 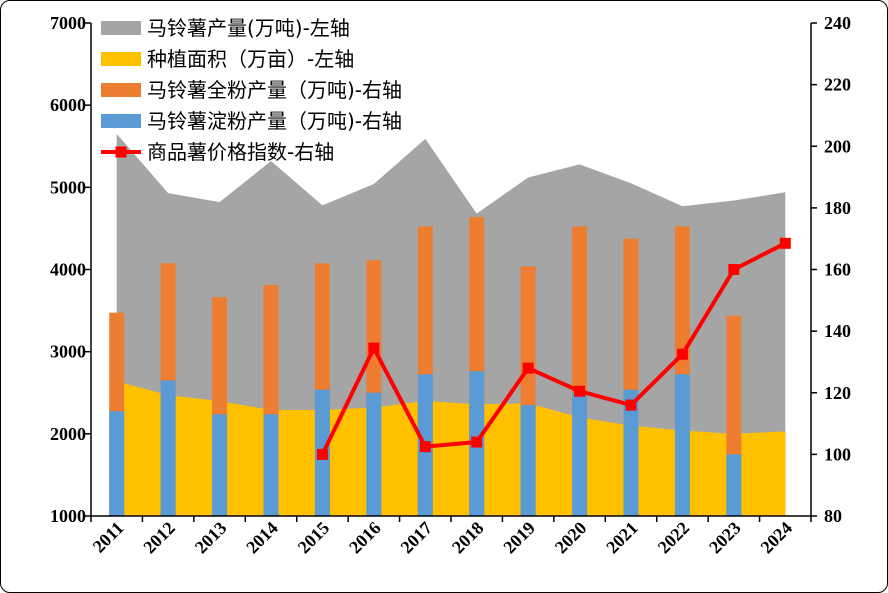 What do you see at coordinates (519, 538) in the screenshot?
I see `x-tick-label-2019: 2019` at bounding box center [519, 538].